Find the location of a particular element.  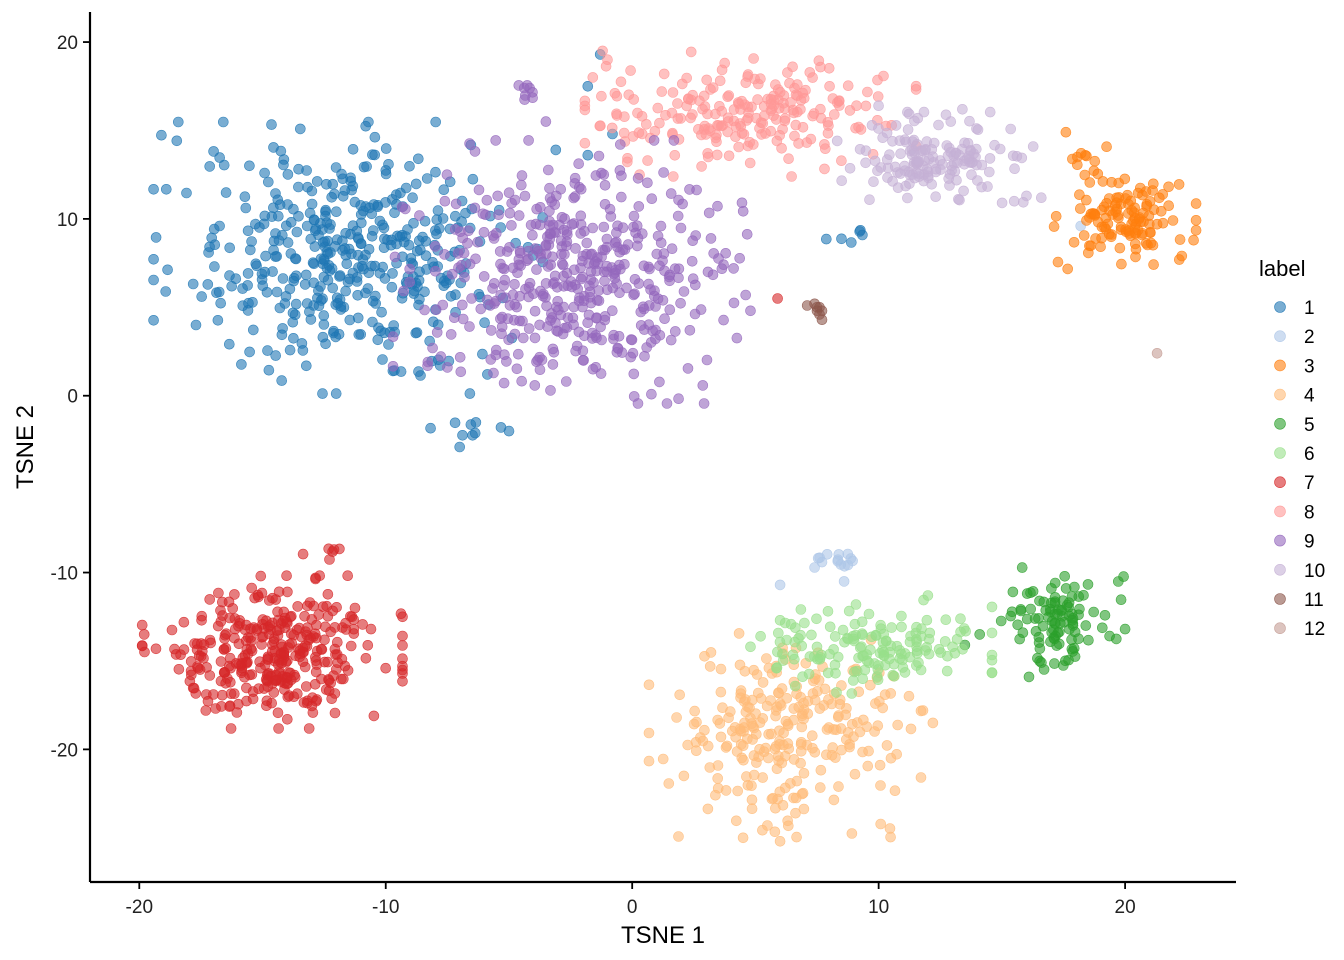

x-tick-label: -20 is located at coordinates (139, 907).